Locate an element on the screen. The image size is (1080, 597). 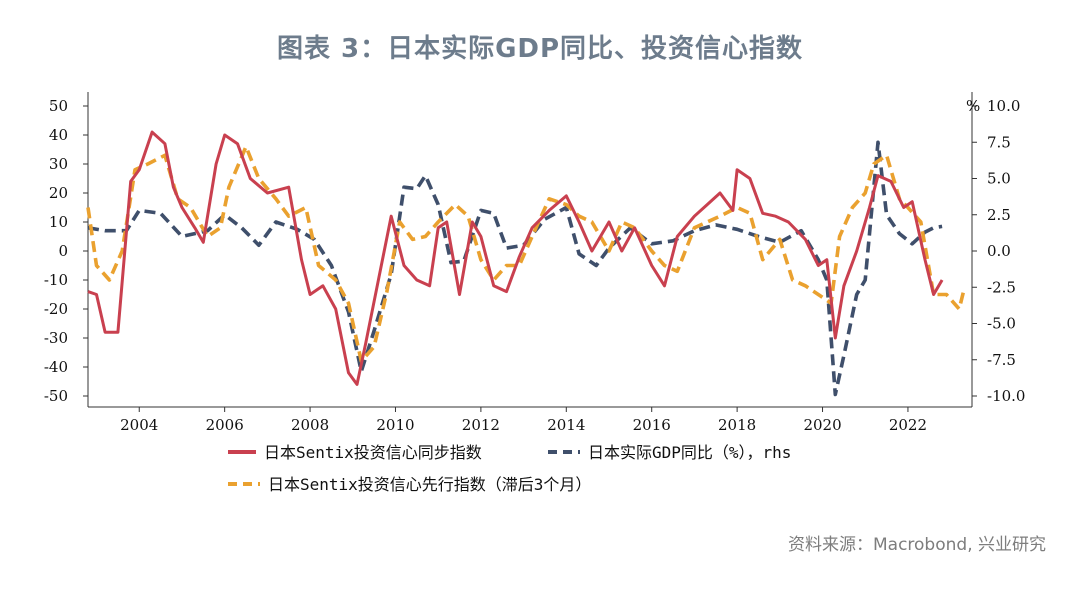
x-tick-label: 2022 is located at coordinates (908, 425).